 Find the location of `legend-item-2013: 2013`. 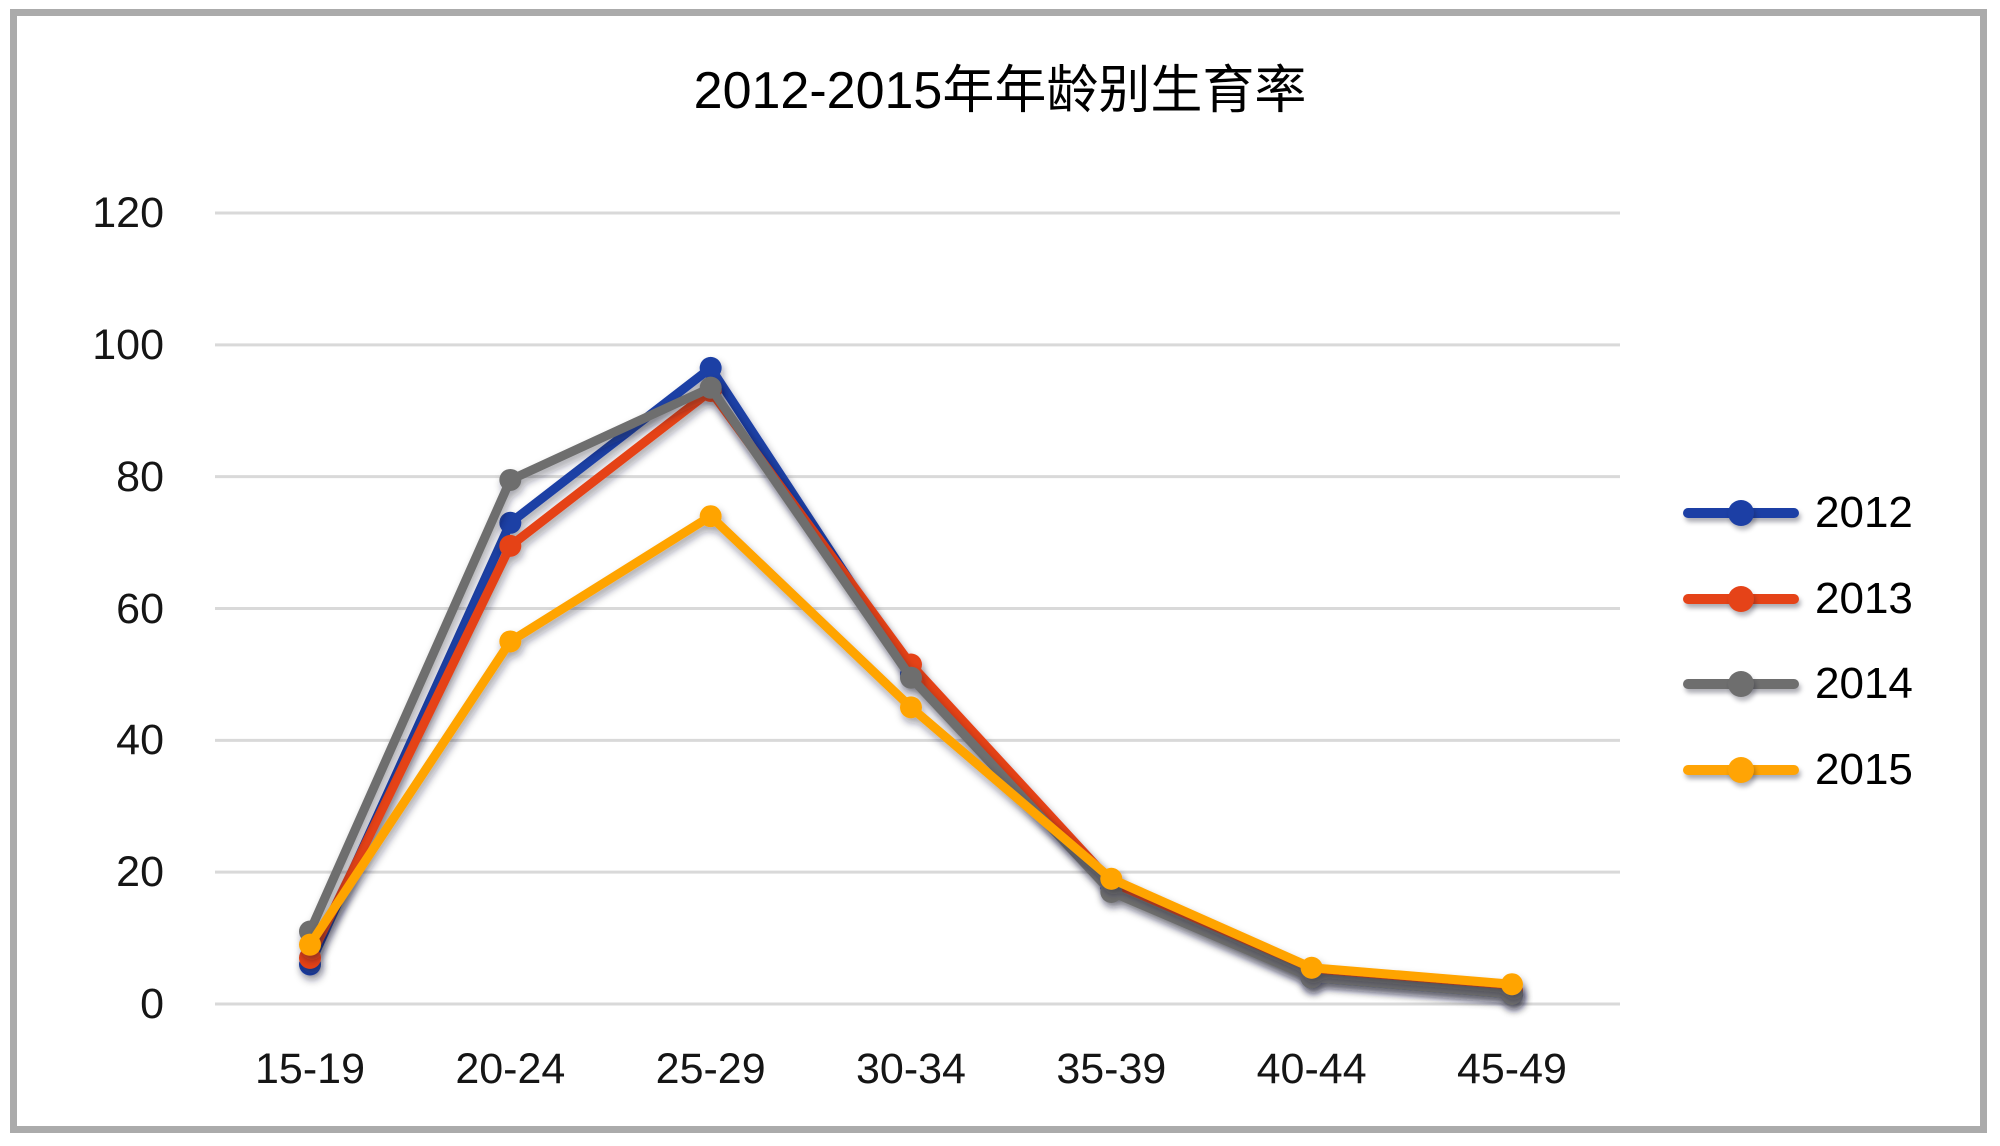

legend-item-2013: 2013 is located at coordinates (1833, 598).